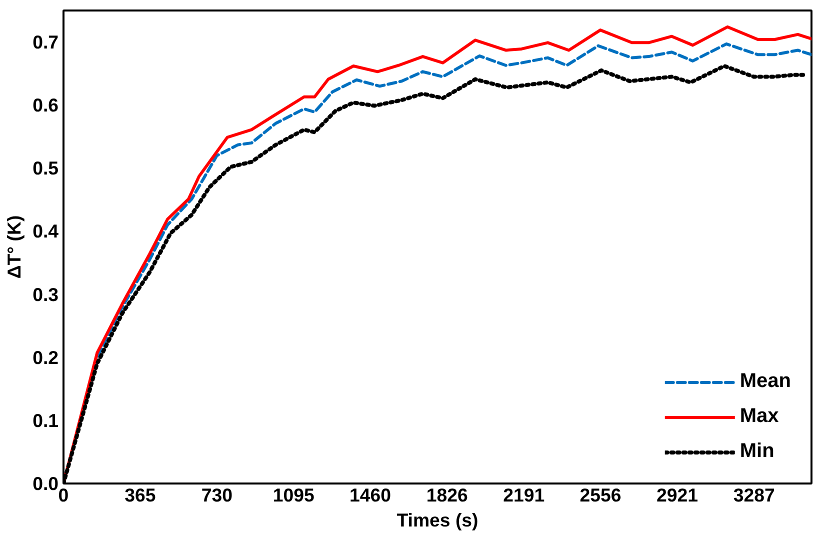 Image resolution: width=813 pixels, height=533 pixels. What do you see at coordinates (293, 495) in the screenshot?
I see `x-tick-label: 1095` at bounding box center [293, 495].